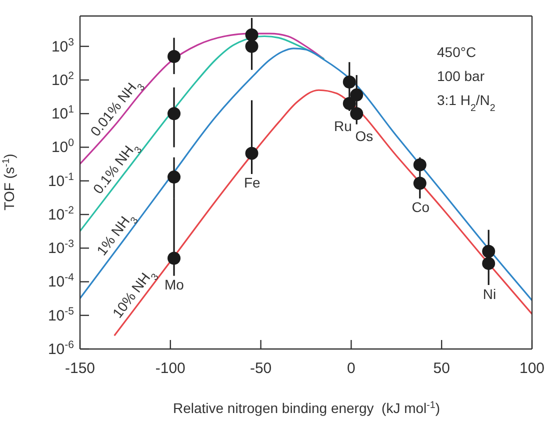 The height and width of the screenshot is (421, 551). I want to click on y-tick-label: 10$^{-6}$, so click(61, 348).